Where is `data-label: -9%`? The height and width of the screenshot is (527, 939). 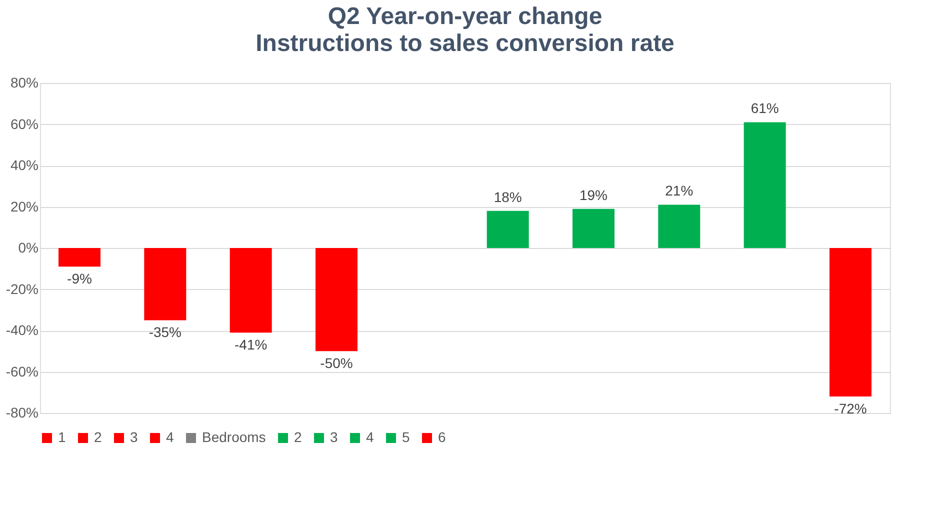
data-label: -9% is located at coordinates (79, 278).